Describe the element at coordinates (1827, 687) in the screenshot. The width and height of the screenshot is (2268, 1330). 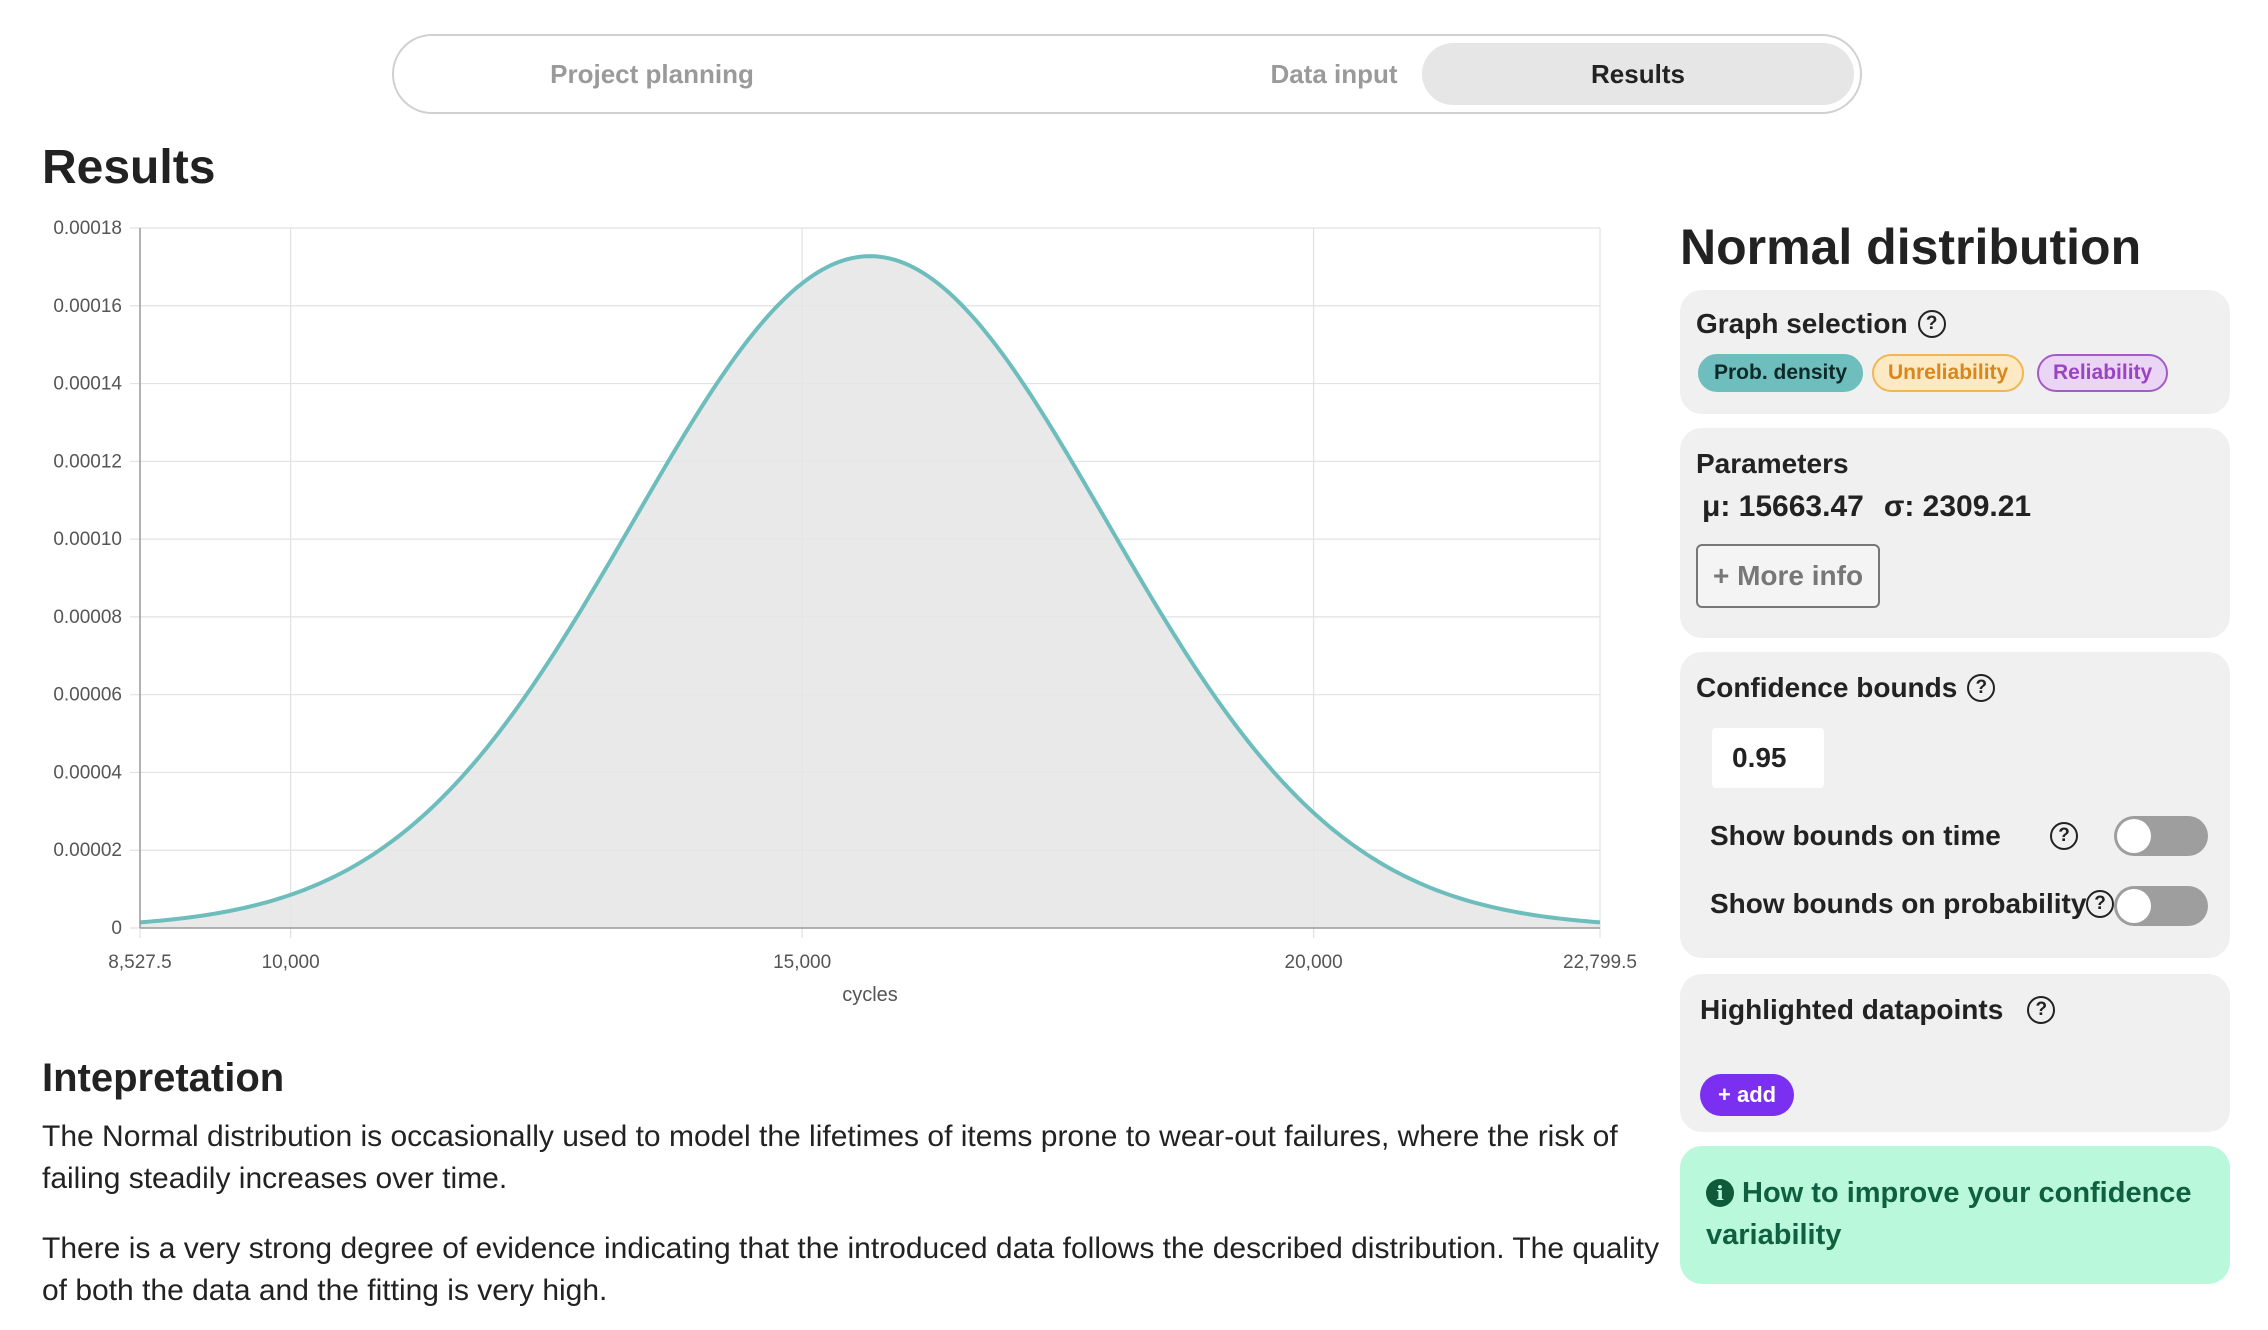
I see `confidence-label: Confidence bounds` at that location.